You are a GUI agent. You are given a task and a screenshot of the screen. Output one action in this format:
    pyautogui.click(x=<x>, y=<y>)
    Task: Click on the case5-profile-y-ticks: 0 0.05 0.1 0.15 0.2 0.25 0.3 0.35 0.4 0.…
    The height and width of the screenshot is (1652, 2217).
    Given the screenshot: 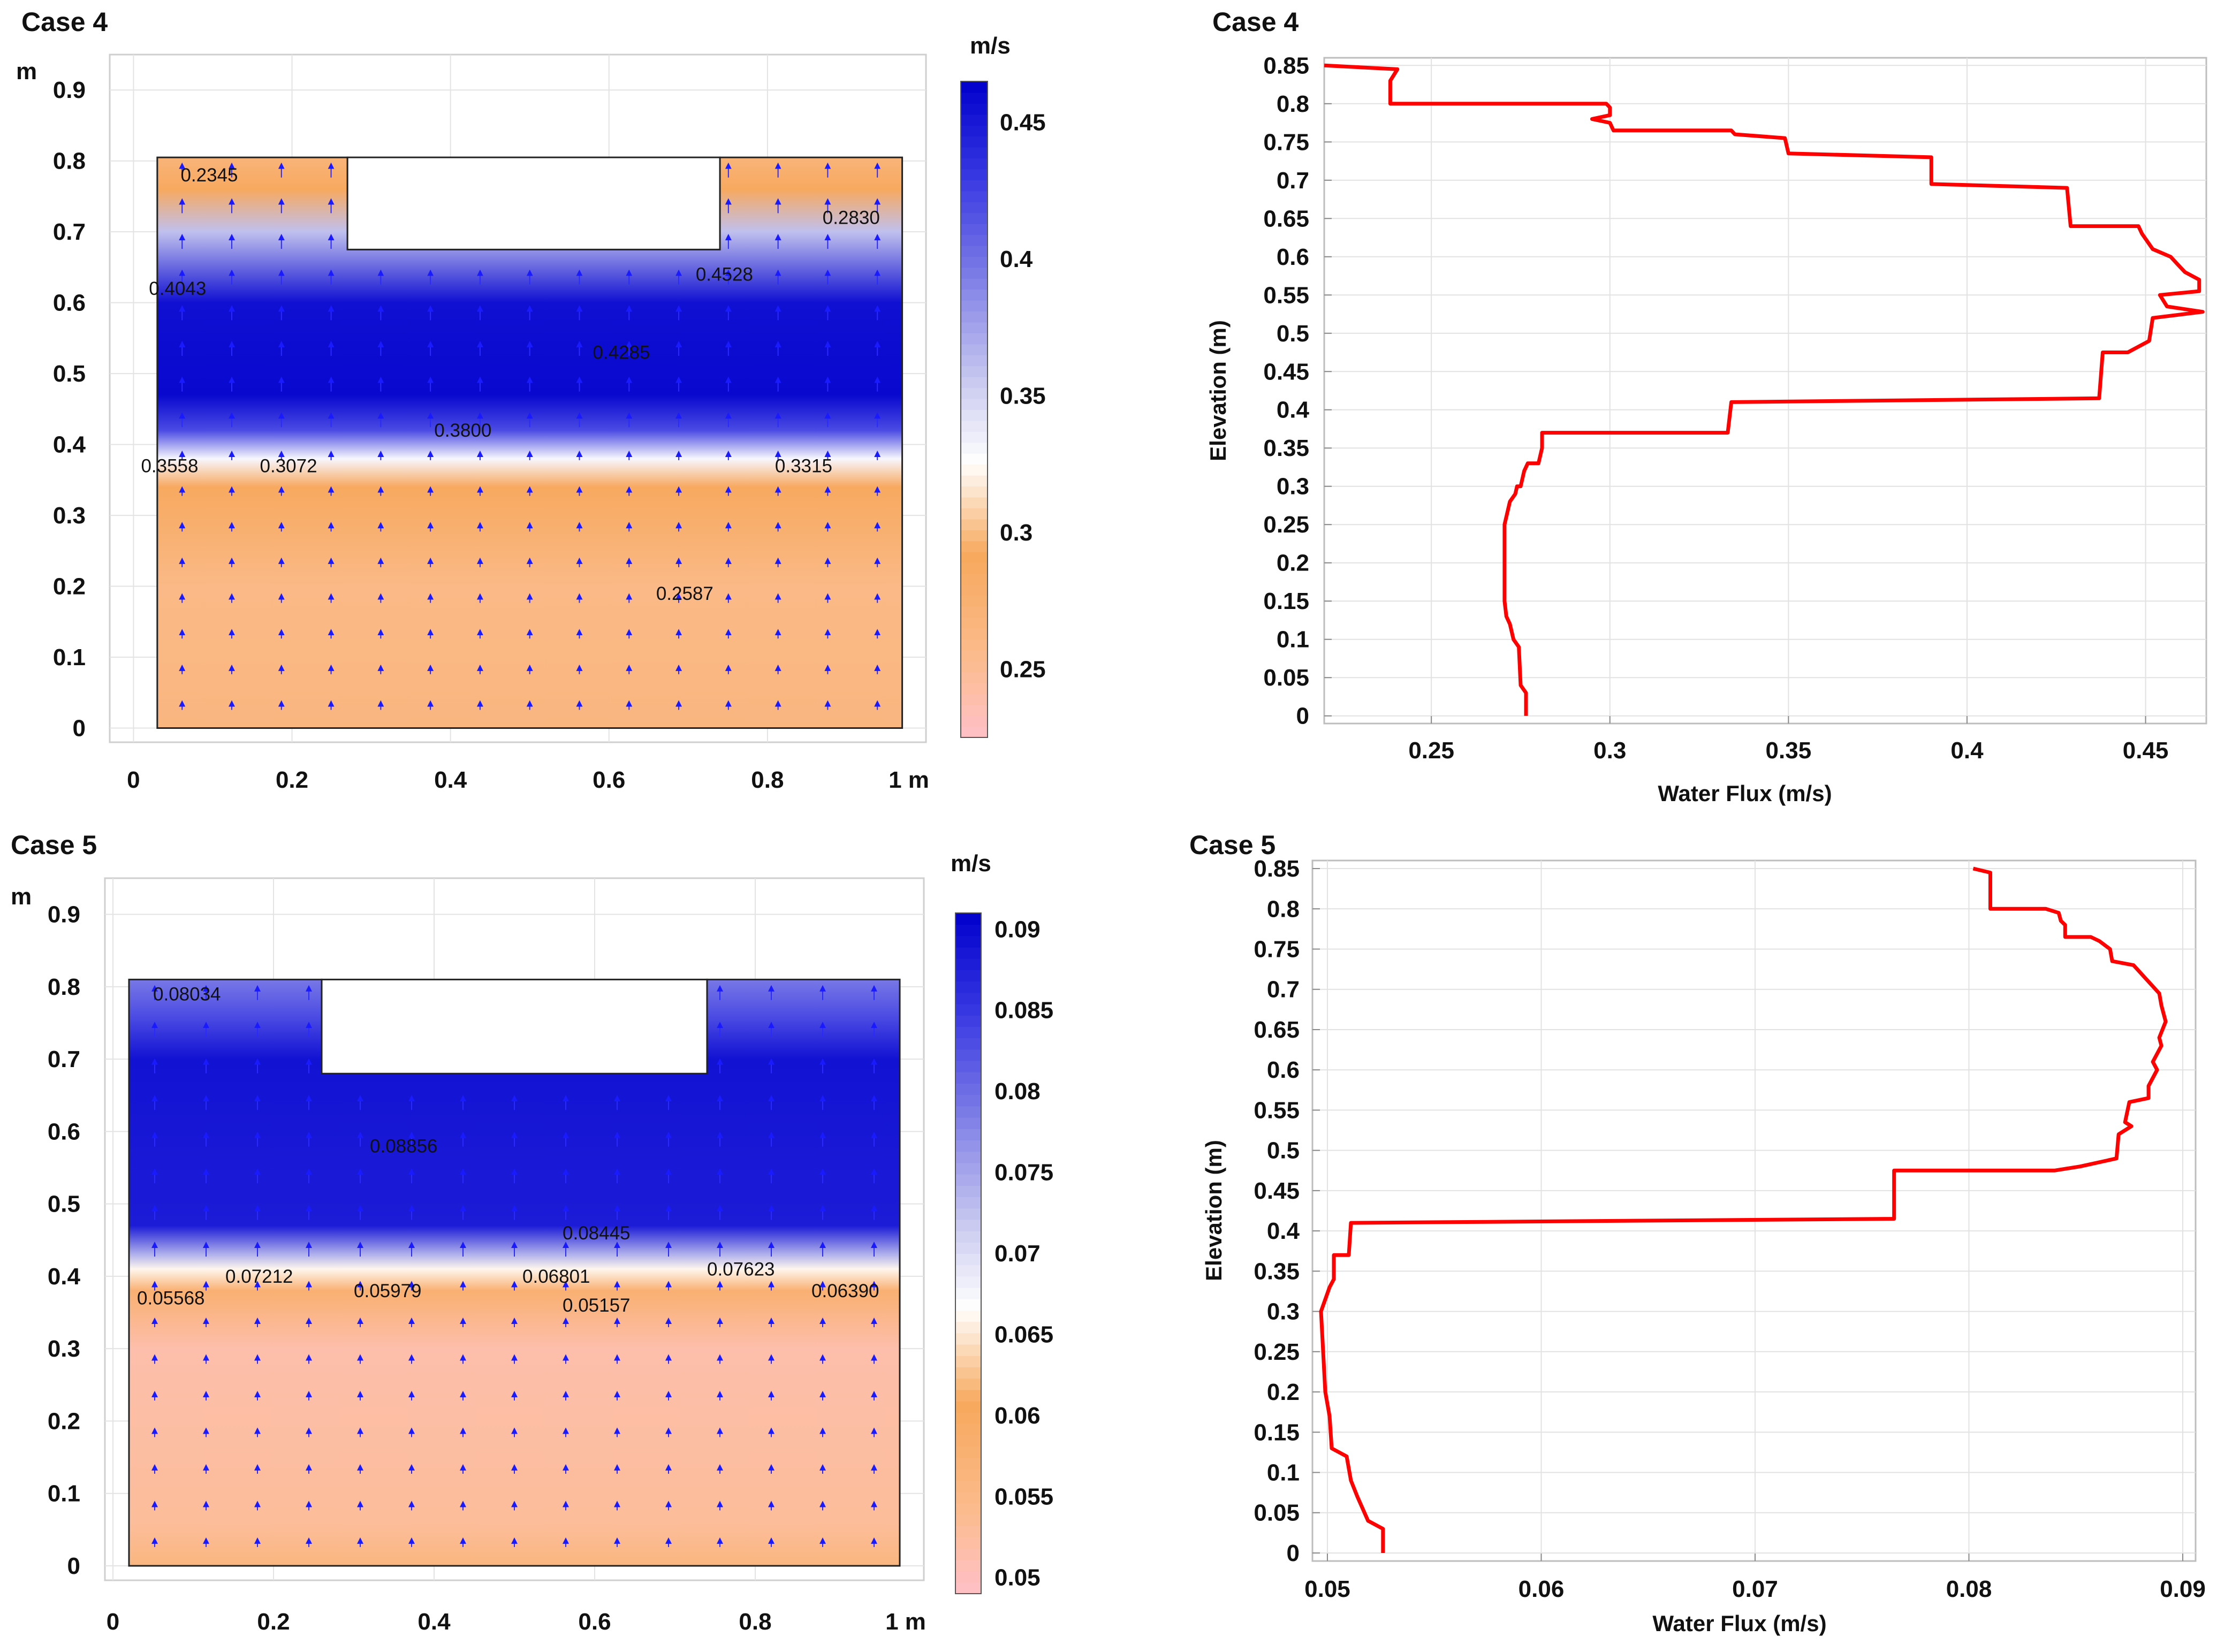 What is the action you would take?
    pyautogui.click(x=1277, y=1211)
    